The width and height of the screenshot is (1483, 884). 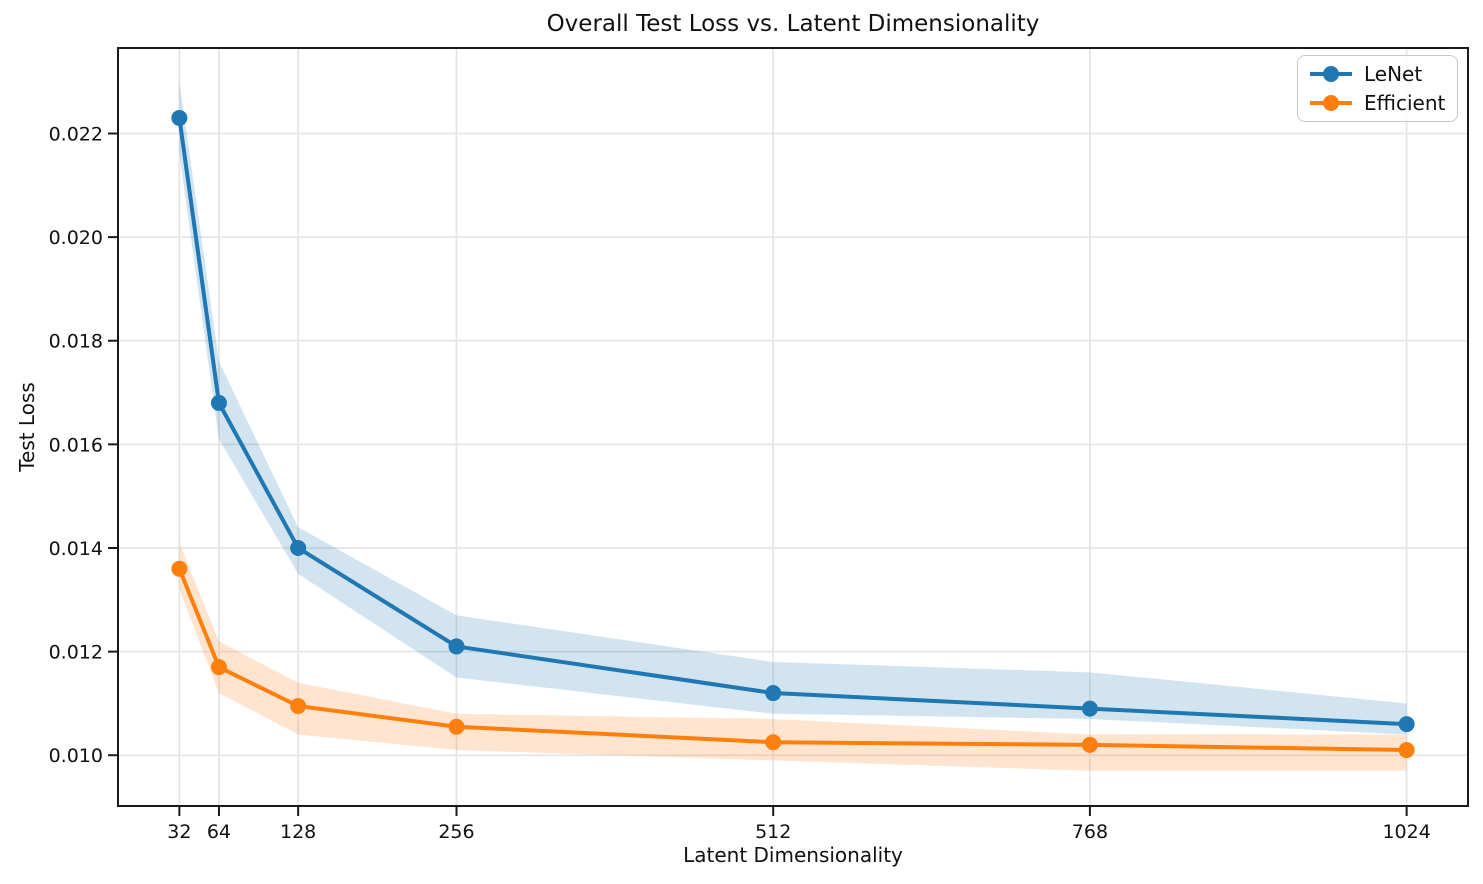 I want to click on legend-item-efficient: Efficient, so click(x=1377, y=103).